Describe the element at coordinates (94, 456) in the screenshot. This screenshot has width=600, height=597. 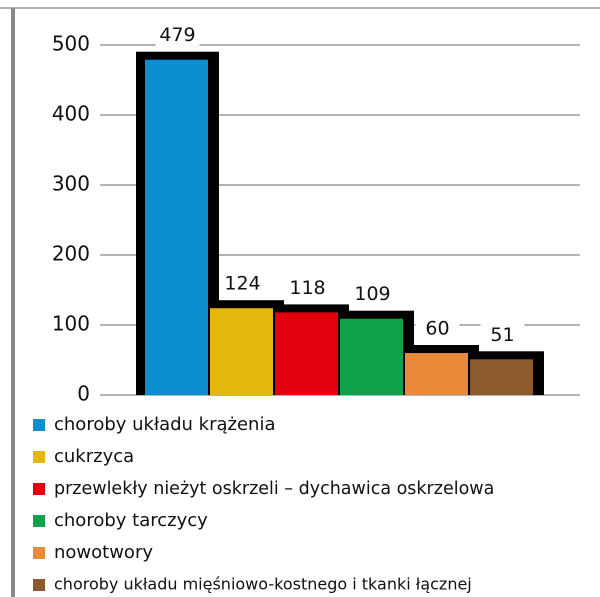
I see `legend-label: cukrzyca` at that location.